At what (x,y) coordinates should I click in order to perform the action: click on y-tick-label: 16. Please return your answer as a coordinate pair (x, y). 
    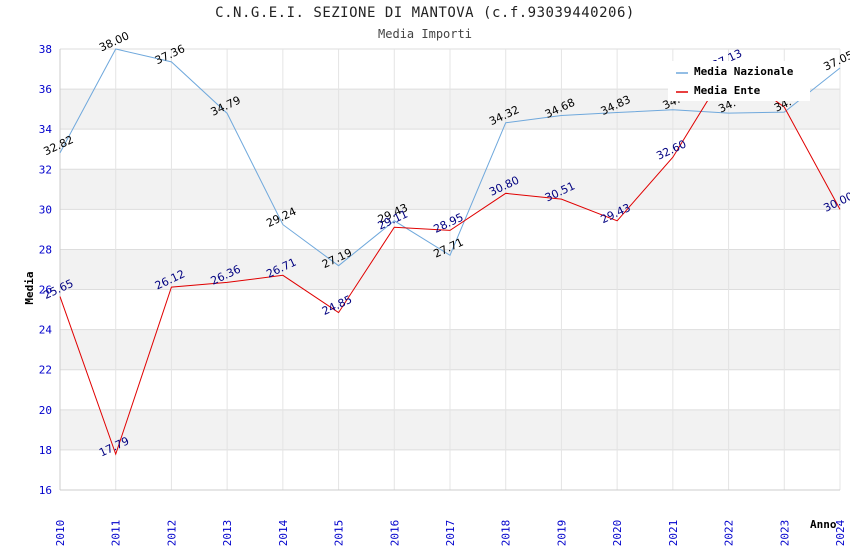
    Looking at the image, I should click on (45, 490).